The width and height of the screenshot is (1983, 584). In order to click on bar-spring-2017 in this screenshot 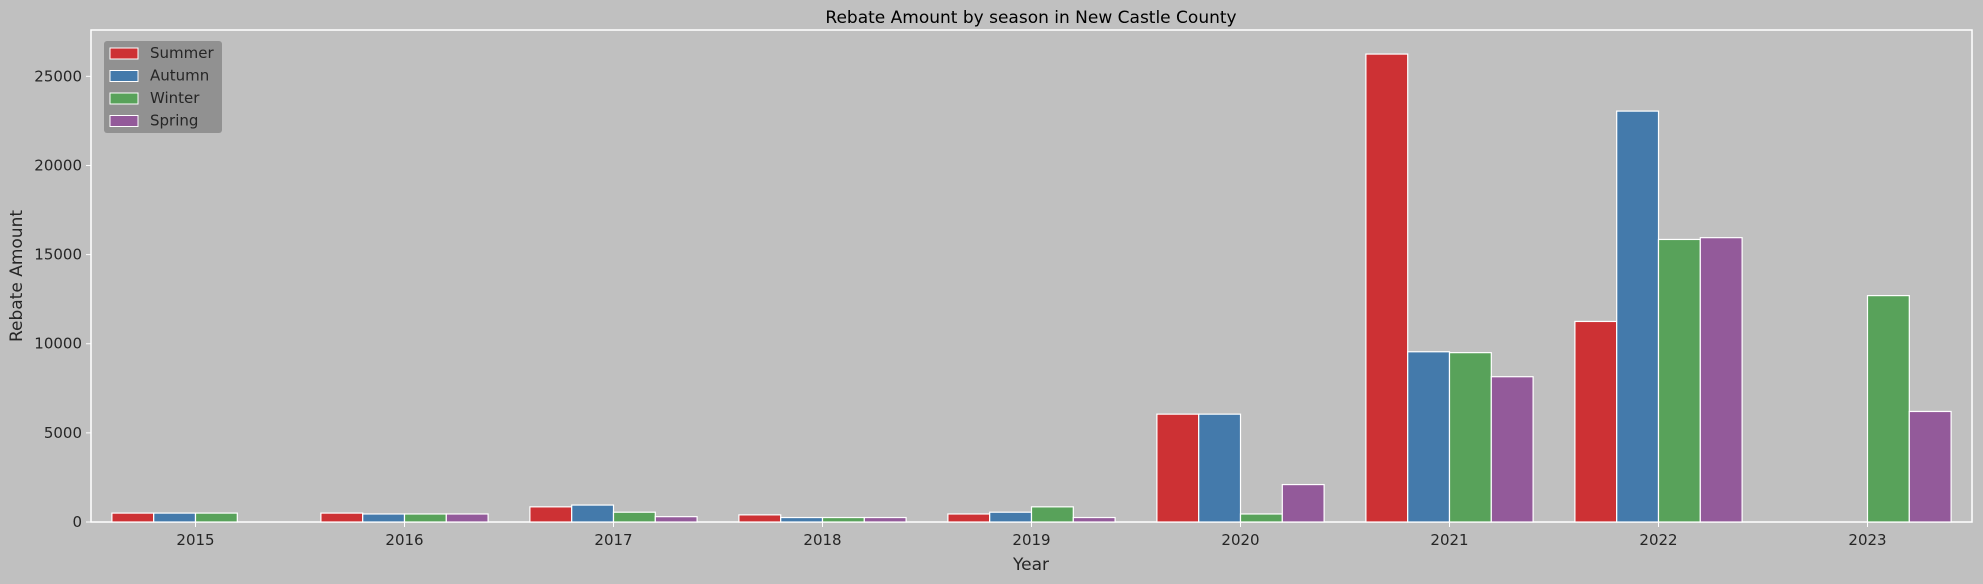, I will do `click(676, 519)`.